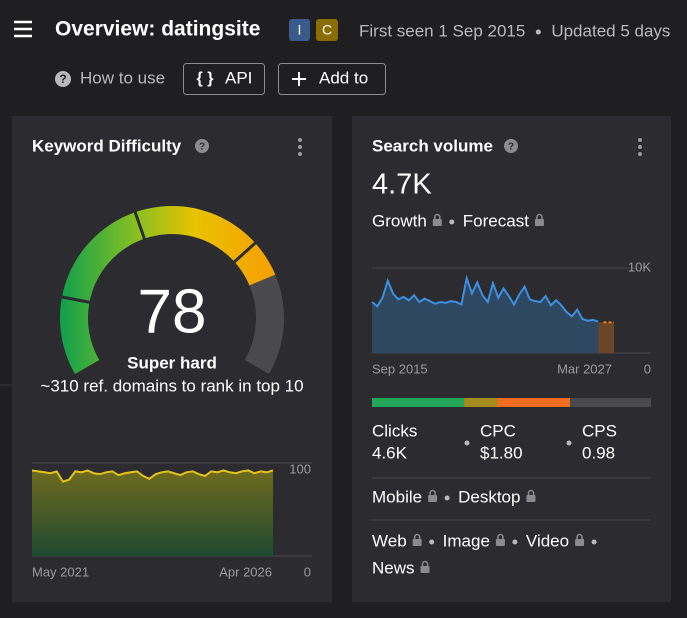 Image resolution: width=687 pixels, height=618 pixels. I want to click on y-tick-label: 100, so click(300, 468).